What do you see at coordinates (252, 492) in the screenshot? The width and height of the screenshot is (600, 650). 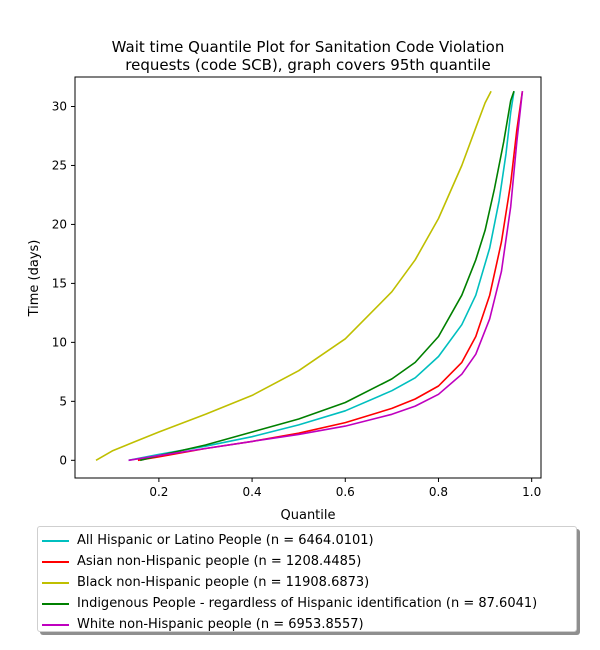 I see `x-tick-label: 0.4` at bounding box center [252, 492].